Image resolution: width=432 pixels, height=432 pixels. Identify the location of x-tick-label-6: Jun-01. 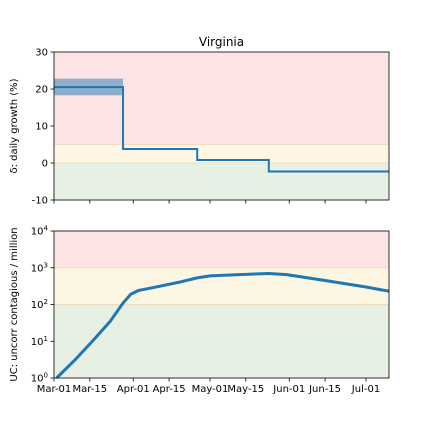
(288, 389).